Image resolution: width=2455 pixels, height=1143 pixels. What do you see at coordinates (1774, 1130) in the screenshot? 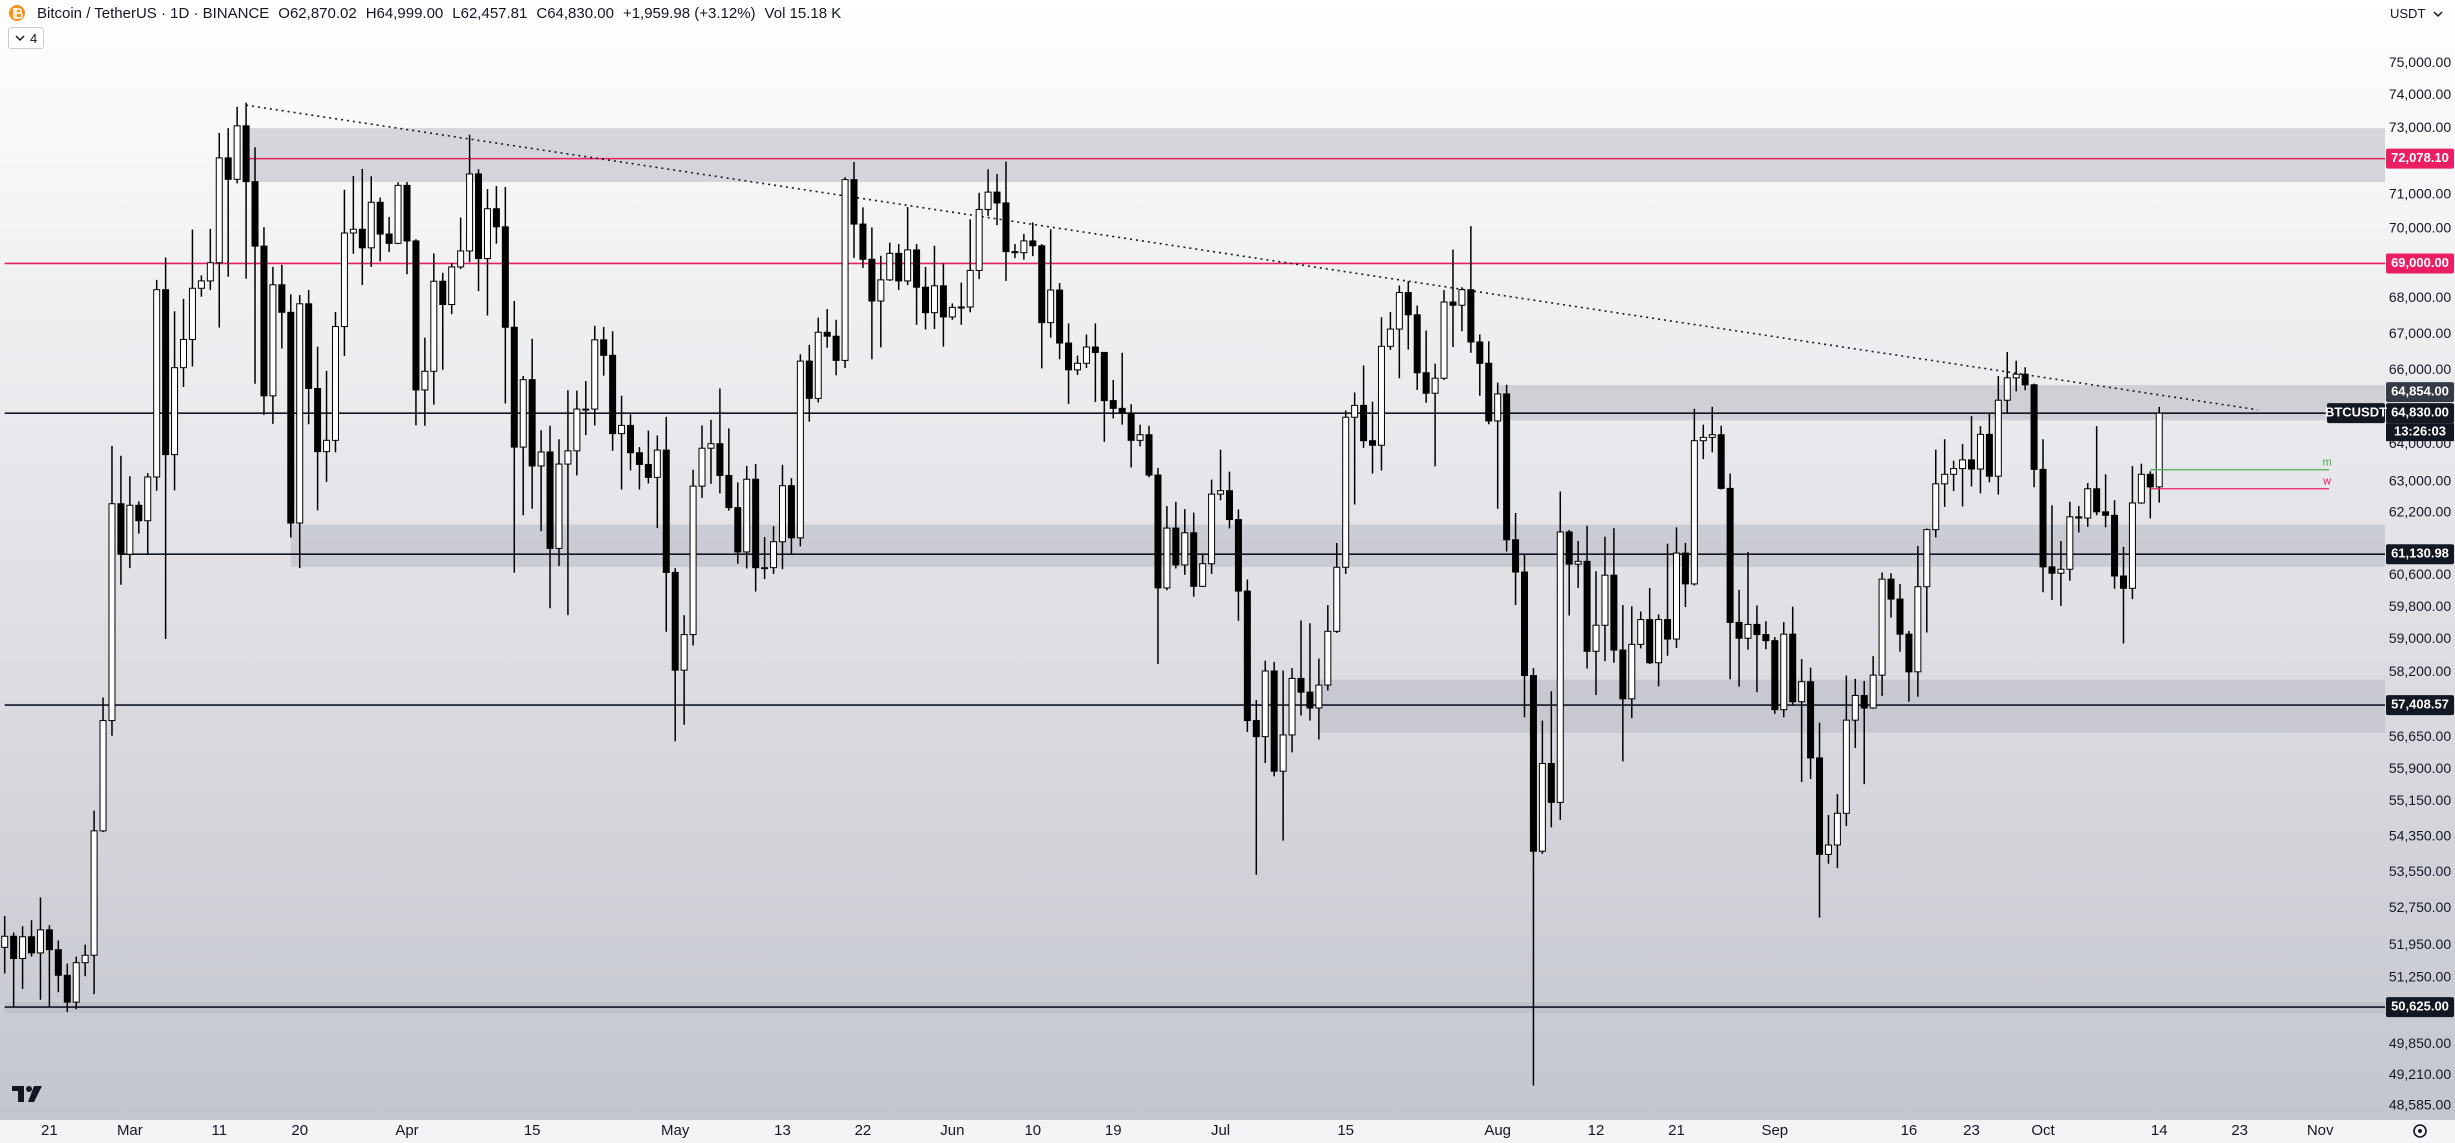
I see `x-tick-label: Sep` at bounding box center [1774, 1130].